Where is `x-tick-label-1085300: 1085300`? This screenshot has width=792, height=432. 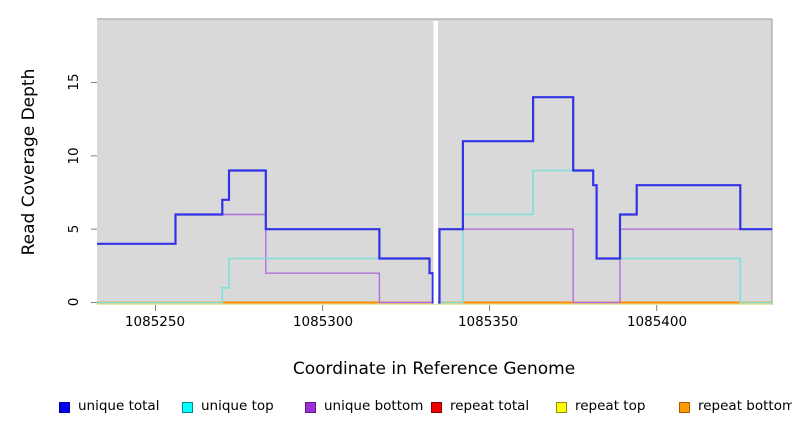 x-tick-label-1085300: 1085300 is located at coordinates (323, 322).